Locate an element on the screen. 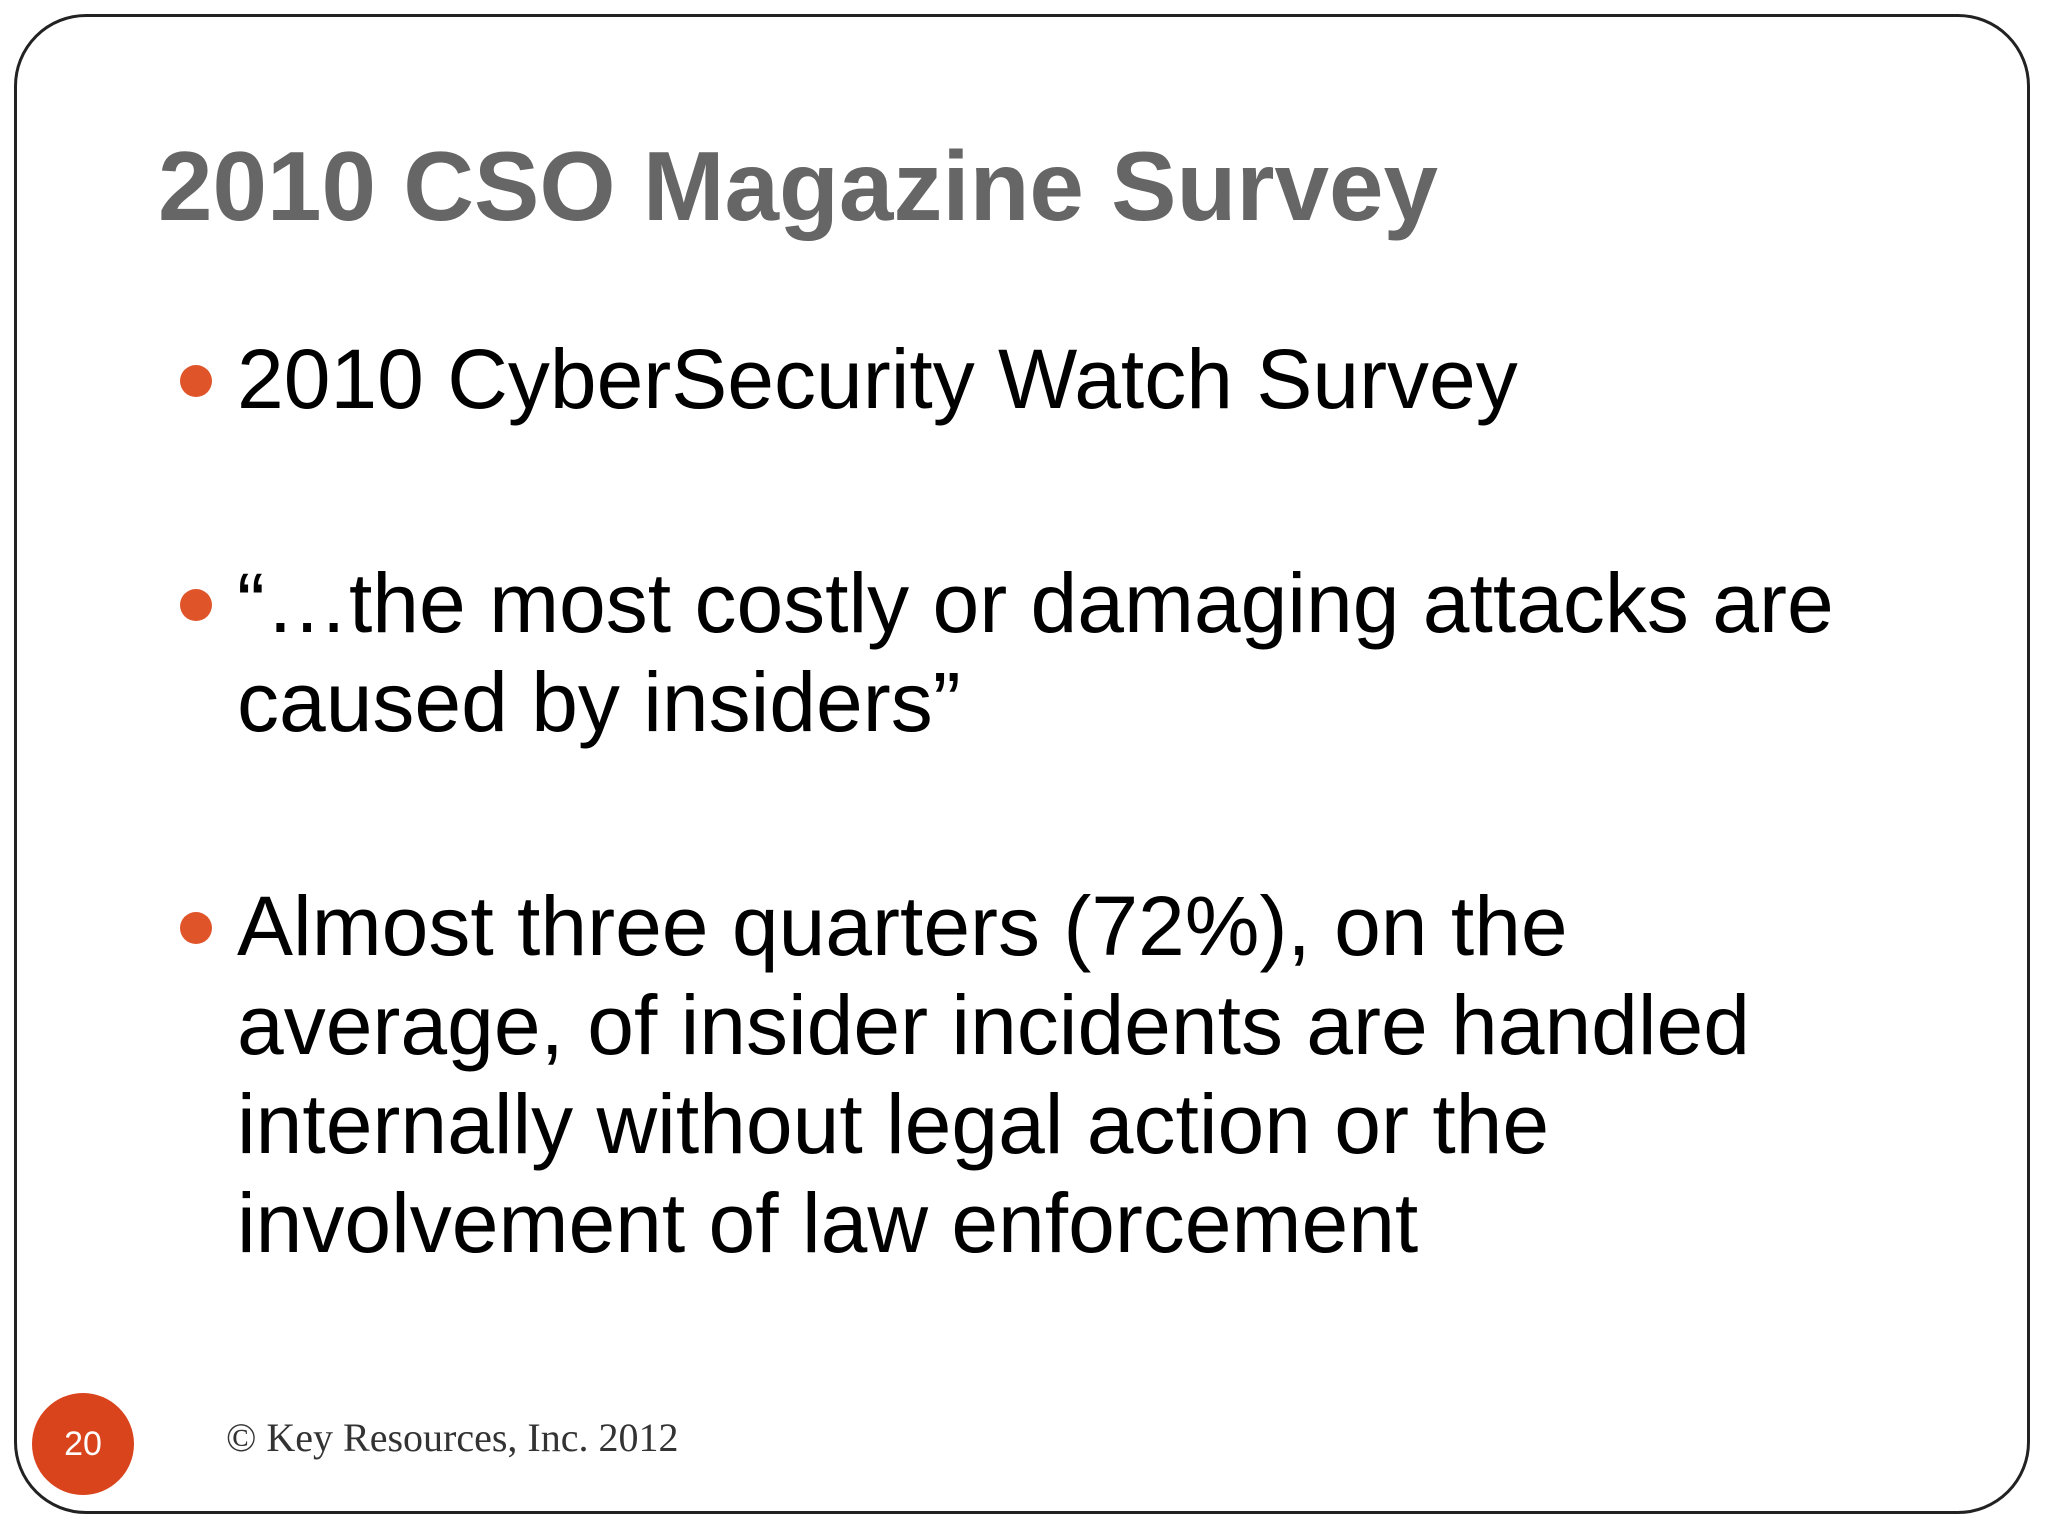  slide-number-badge: 20 is located at coordinates (83, 1444).